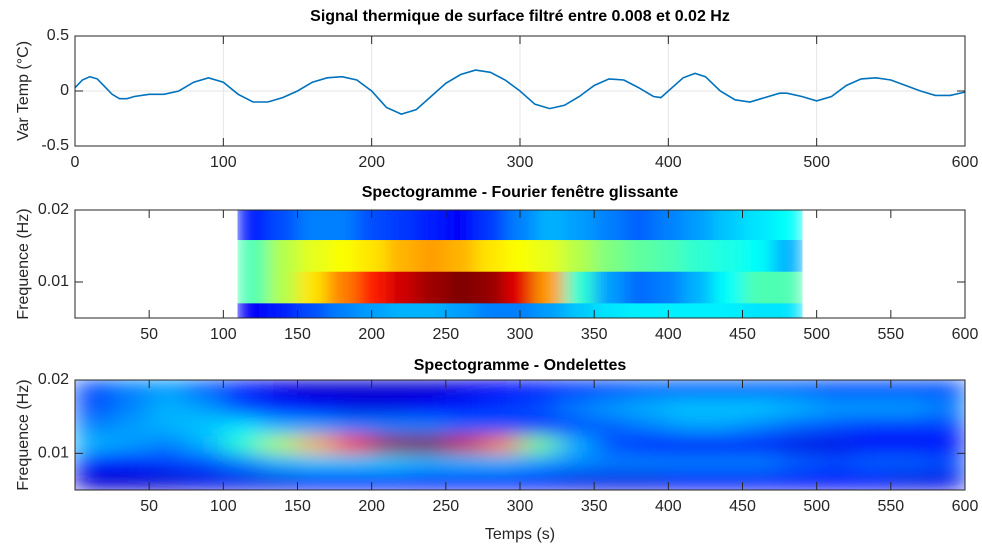 The width and height of the screenshot is (982, 550). Describe the element at coordinates (53, 281) in the screenshot. I see `y-tick-label: 0.01` at that location.